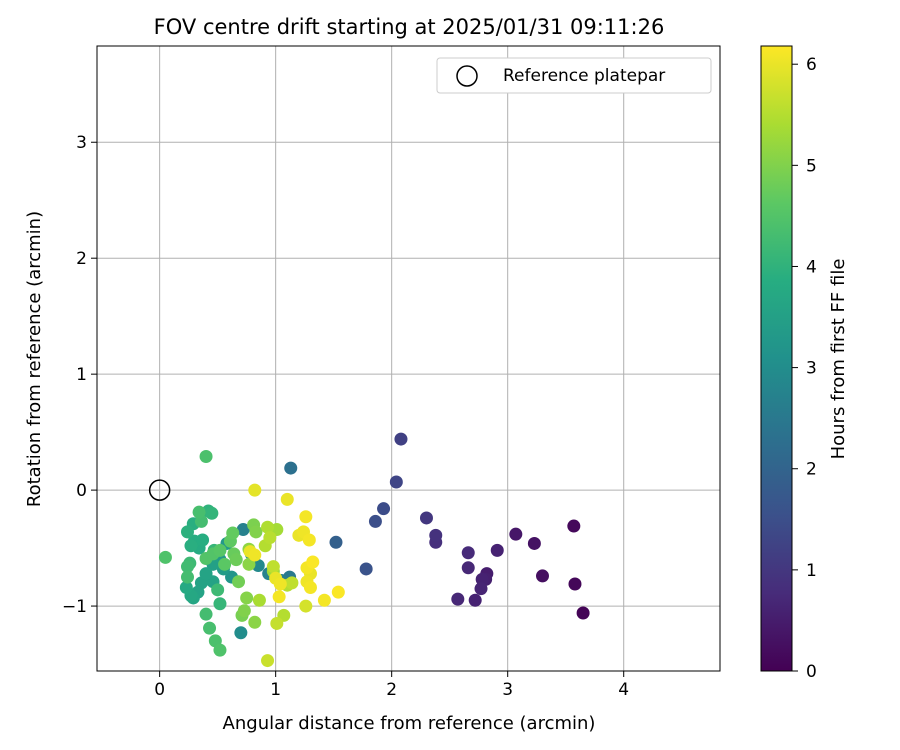 The height and width of the screenshot is (750, 900). I want to click on y-tick-label: 0, so click(81, 491).